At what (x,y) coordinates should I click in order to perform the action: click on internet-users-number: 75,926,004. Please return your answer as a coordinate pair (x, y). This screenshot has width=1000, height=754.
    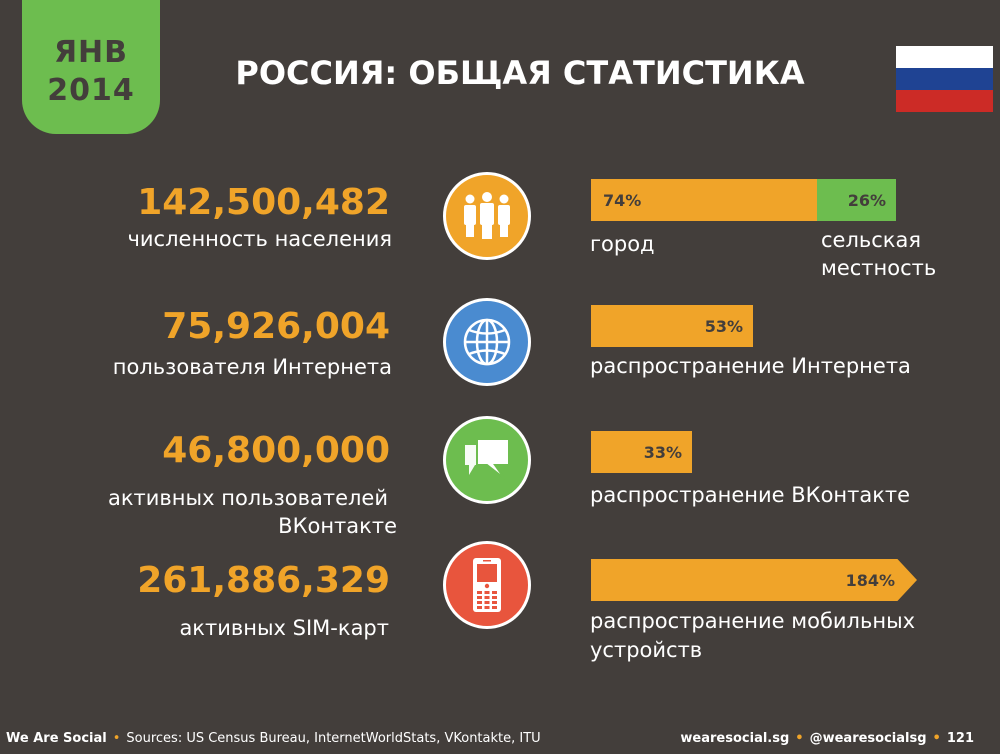
    Looking at the image, I should click on (276, 326).